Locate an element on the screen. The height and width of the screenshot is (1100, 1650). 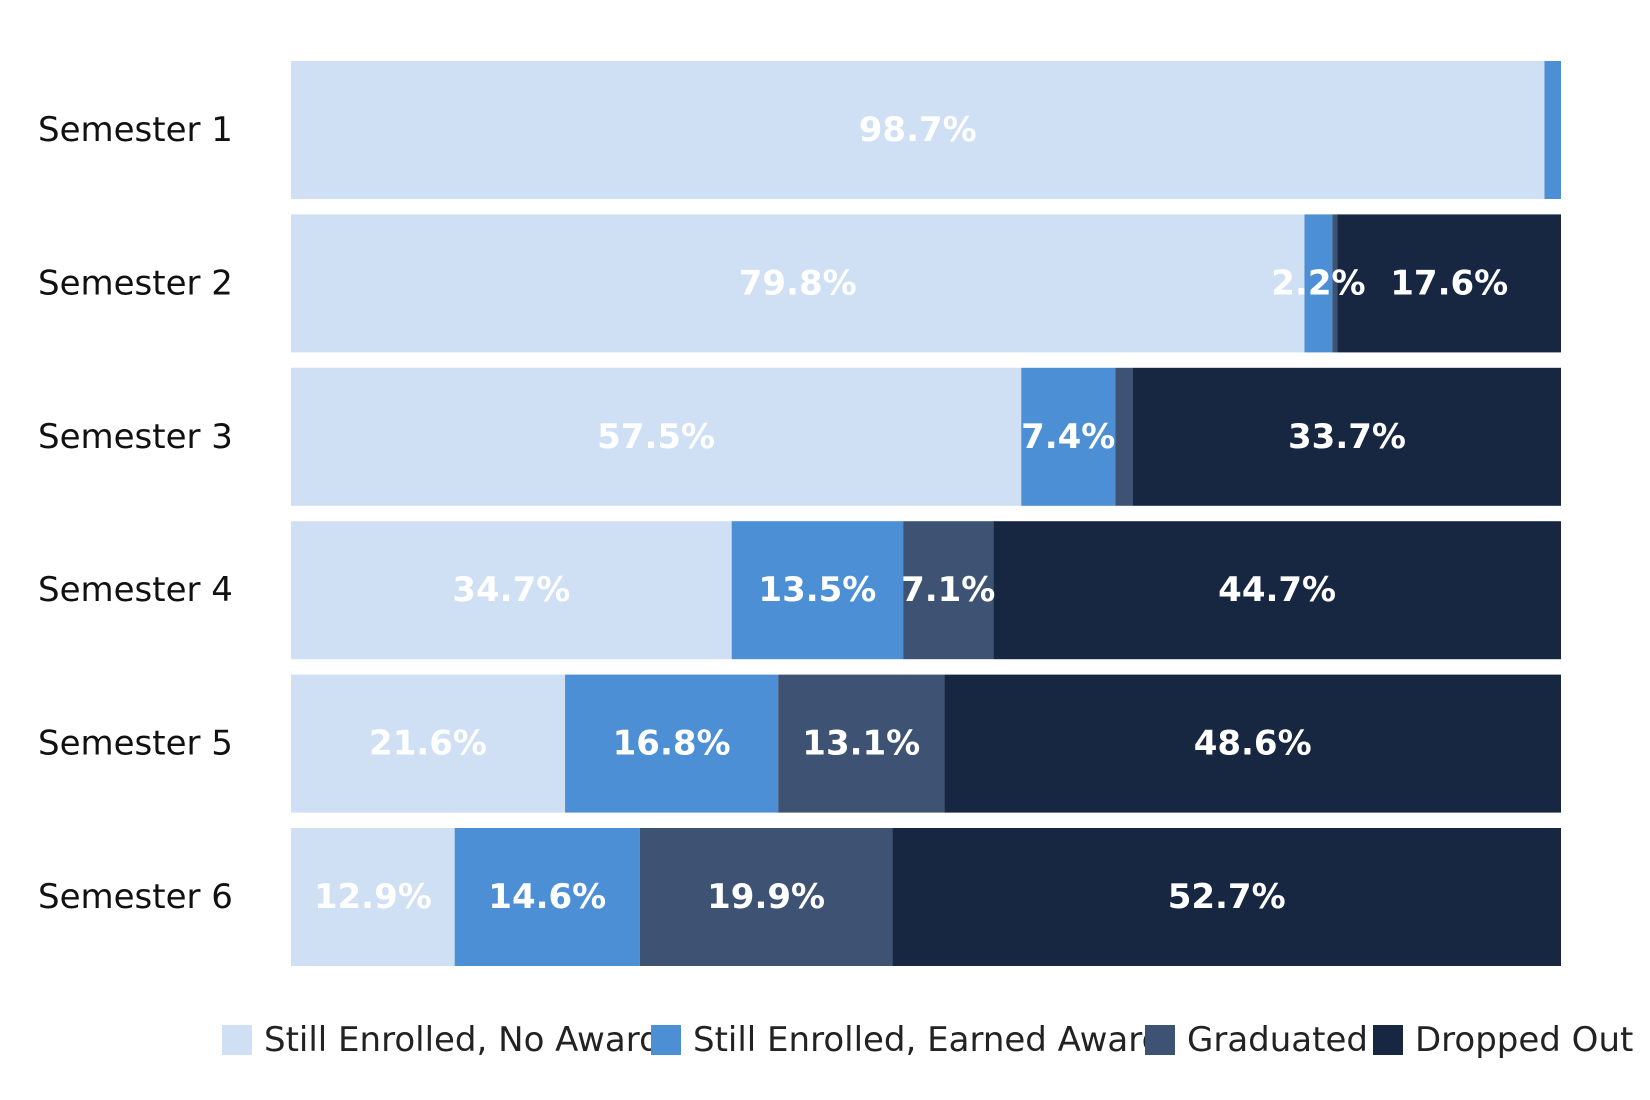
value-label-still-enrolled-earned-award-semester-6: 14.6% is located at coordinates (547, 897).